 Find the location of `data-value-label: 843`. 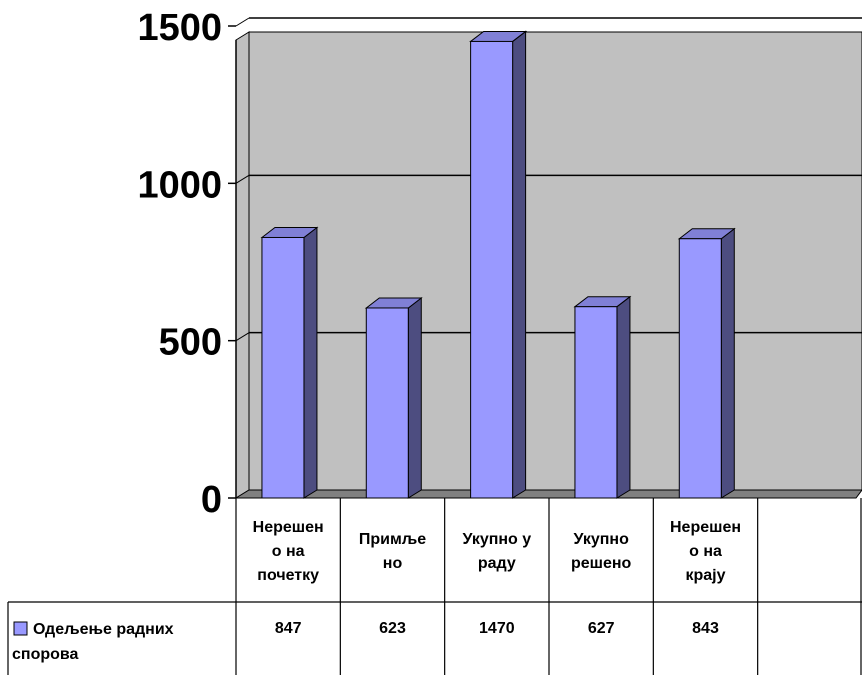

data-value-label: 843 is located at coordinates (705, 628).